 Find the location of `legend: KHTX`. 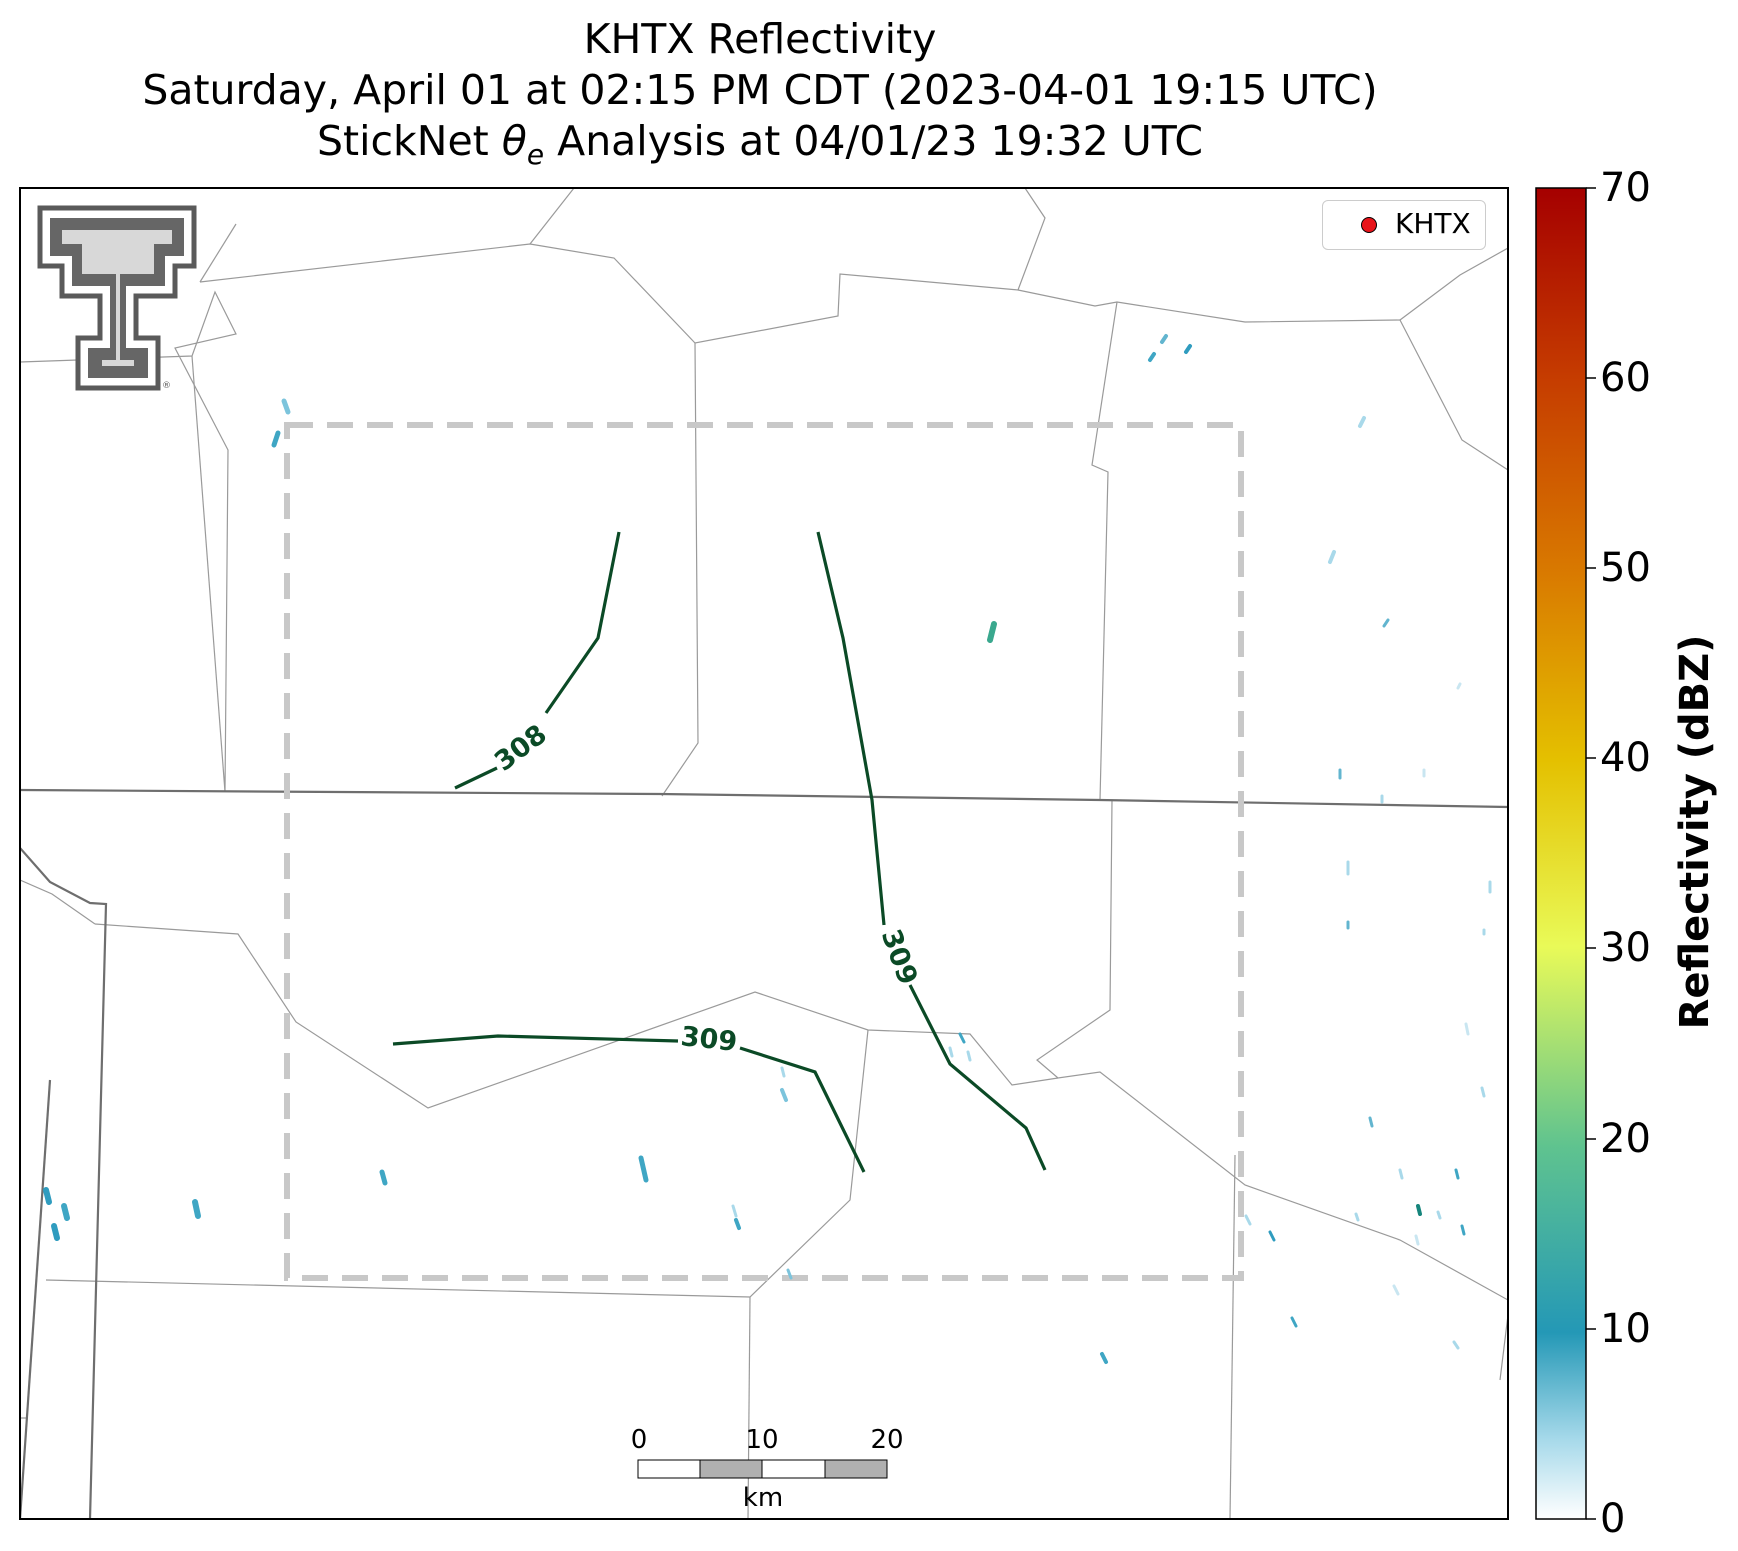

legend: KHTX is located at coordinates (1404, 225).